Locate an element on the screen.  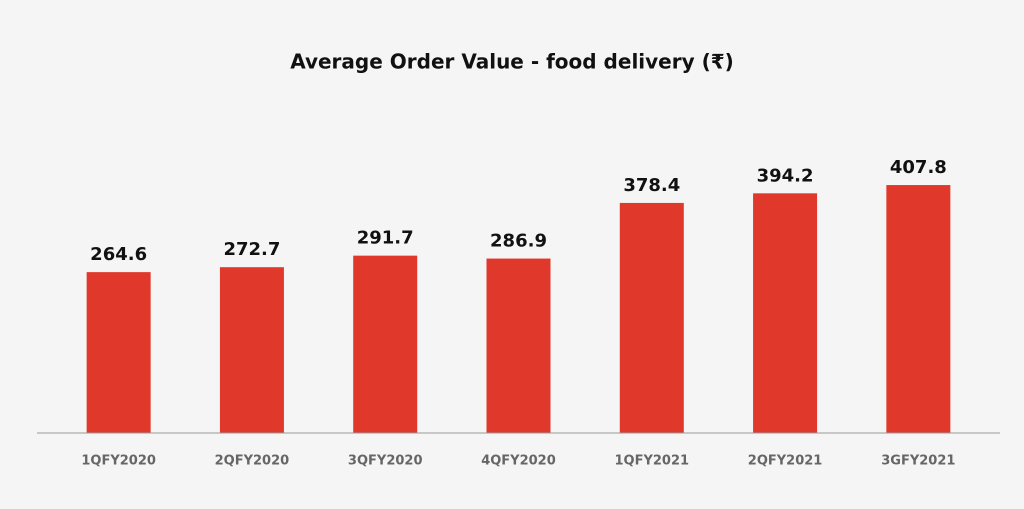
chart-title: Average Order Value - food delivery (₹) is located at coordinates (512, 62).